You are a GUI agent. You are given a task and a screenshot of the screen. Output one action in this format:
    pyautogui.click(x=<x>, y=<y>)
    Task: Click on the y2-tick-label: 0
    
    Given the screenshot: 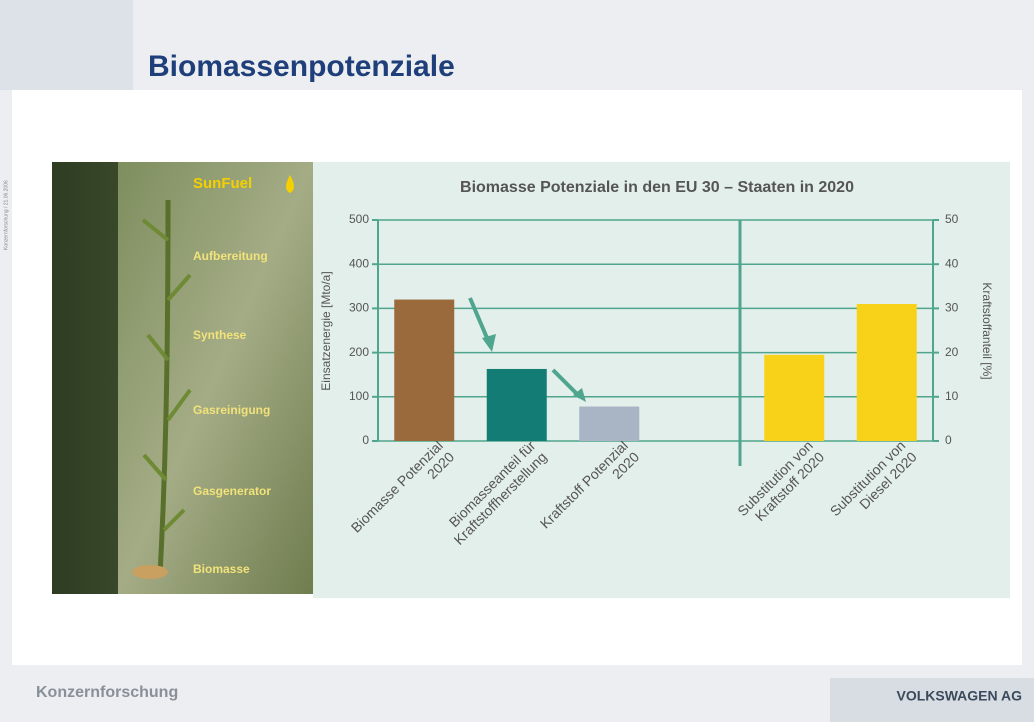 What is the action you would take?
    pyautogui.click(x=948, y=440)
    